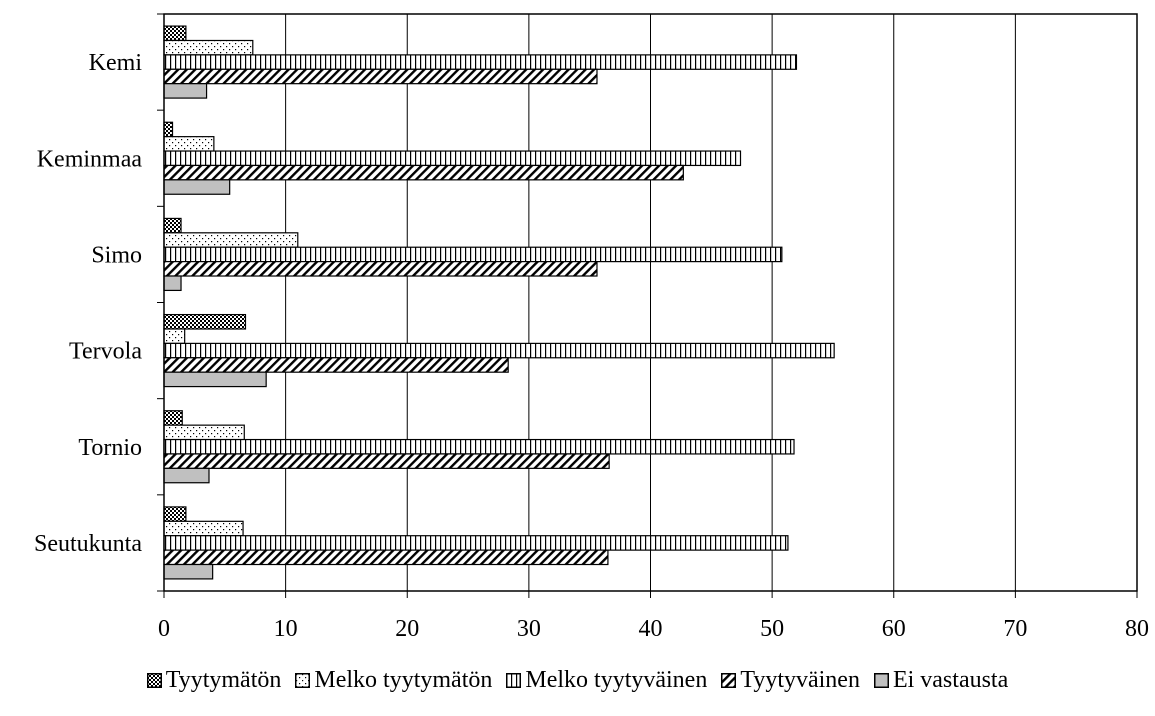 The image size is (1155, 716). I want to click on bar-seutukunta-solid-gray, so click(188, 571).